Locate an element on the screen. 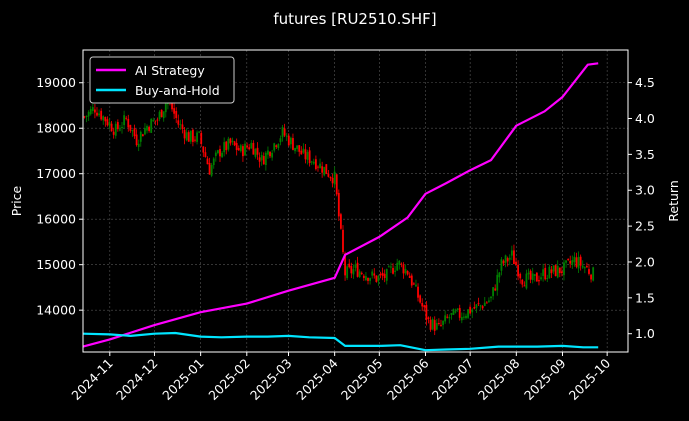  y-left-tick-label: 16000 is located at coordinates (56, 219).